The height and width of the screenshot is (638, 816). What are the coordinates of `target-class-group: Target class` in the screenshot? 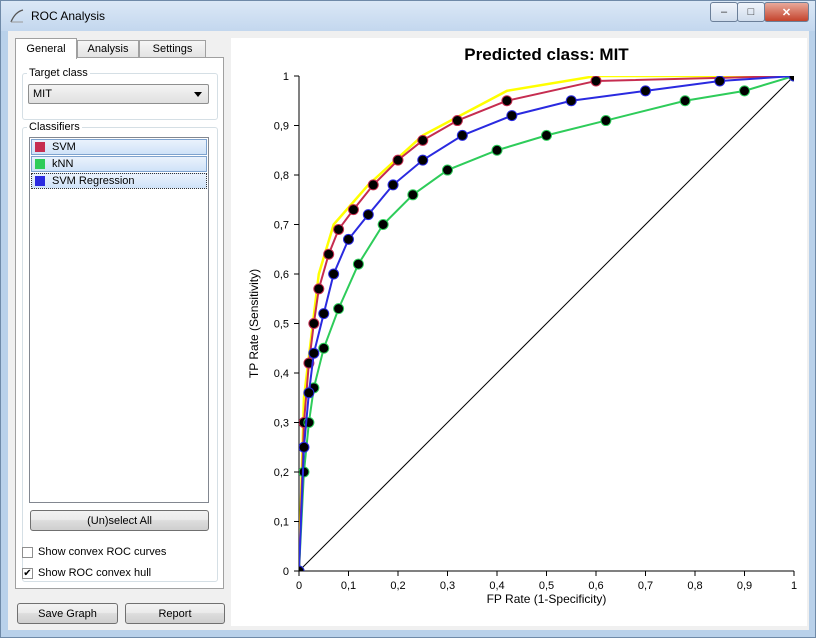 It's located at (120, 93).